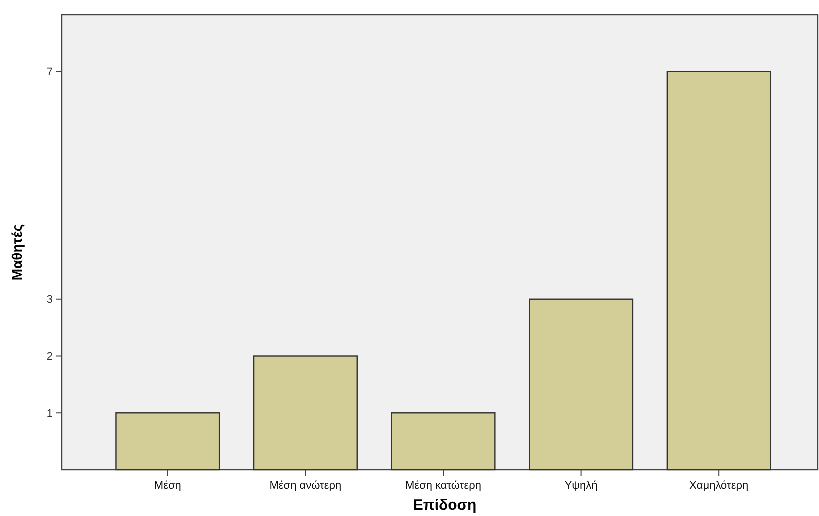  I want to click on y-tick-label: 2, so click(49, 357).